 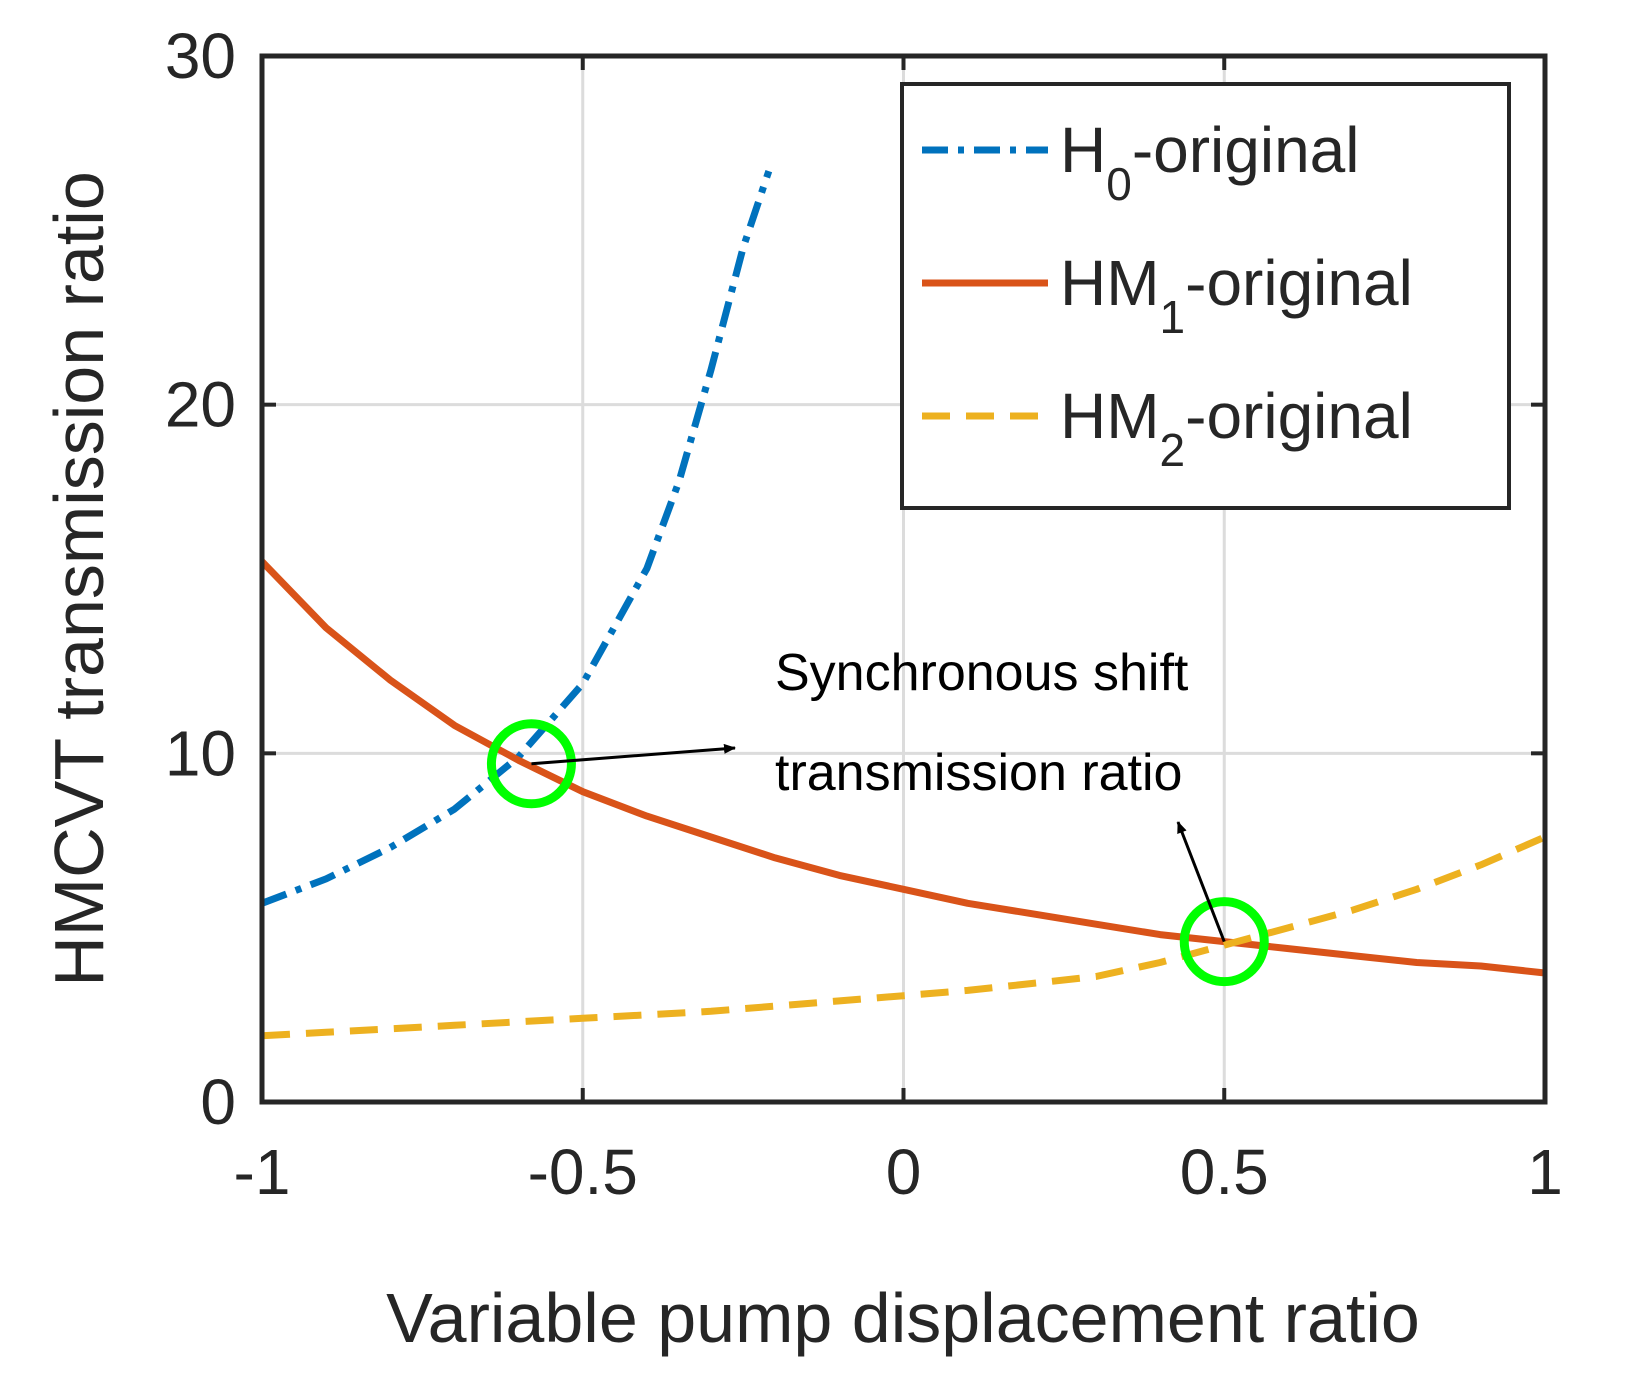 I want to click on legend-box, so click(x=1205, y=296).